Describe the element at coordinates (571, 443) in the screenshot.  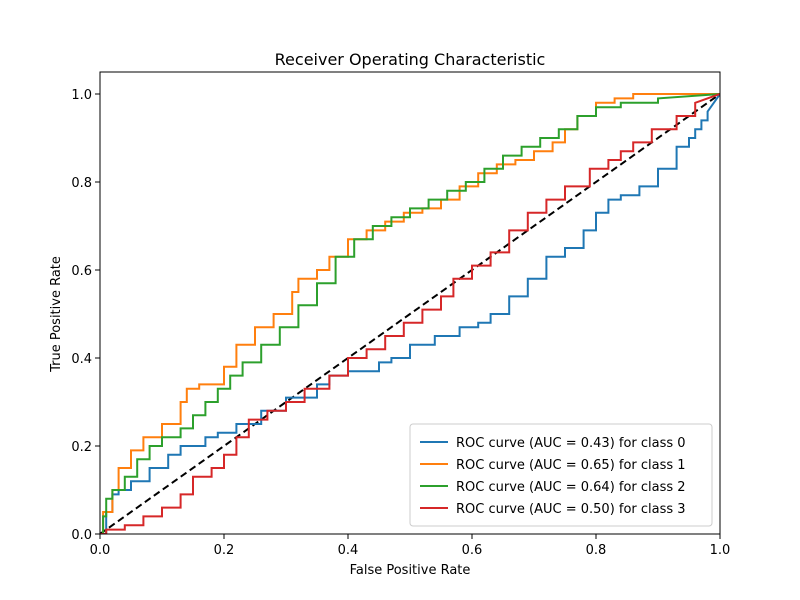
I see `legend-entry-label: ROC curve (AUC = 0.43) for class 0` at that location.